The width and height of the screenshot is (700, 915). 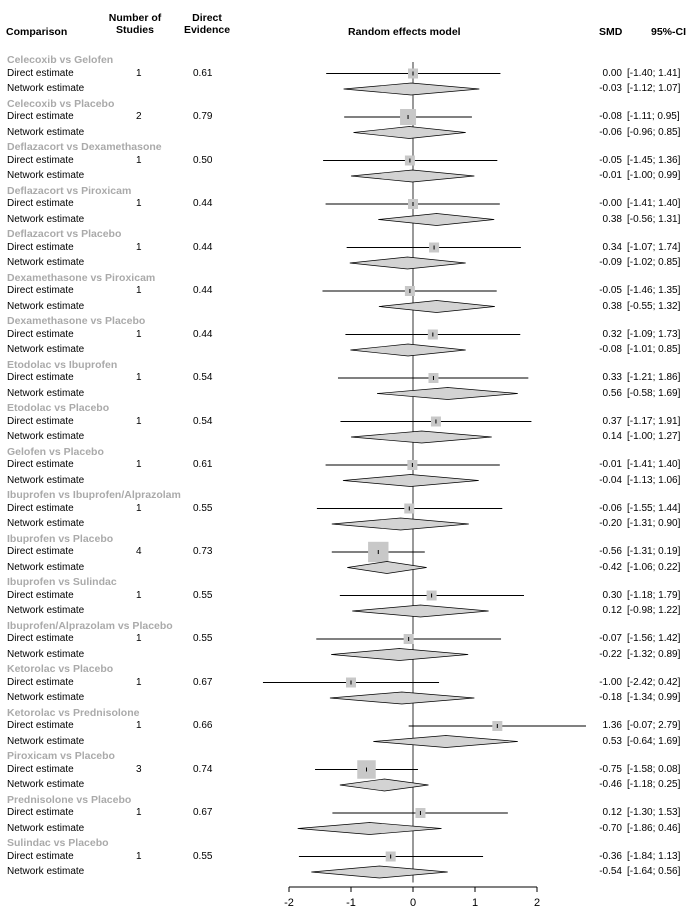 I want to click on direct-smd-value: -0.75, so click(x=610, y=769).